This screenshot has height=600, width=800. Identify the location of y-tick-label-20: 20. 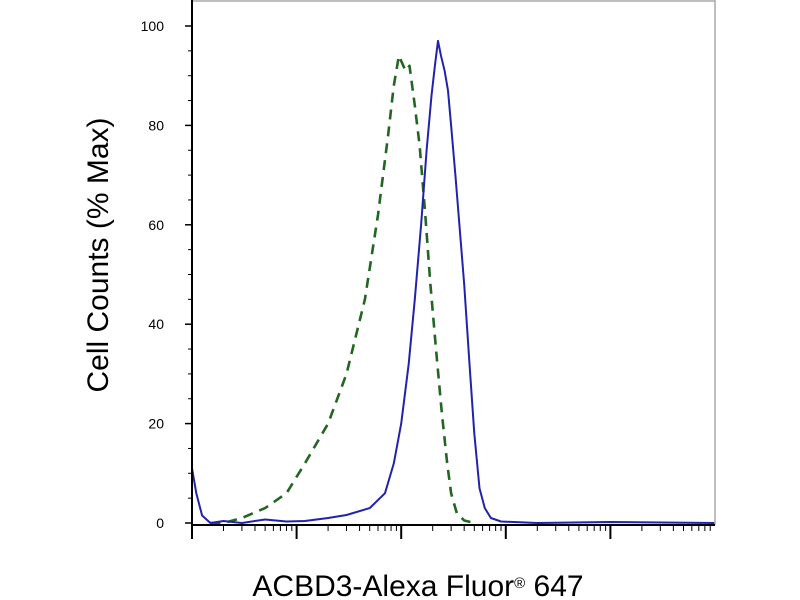
(156, 424).